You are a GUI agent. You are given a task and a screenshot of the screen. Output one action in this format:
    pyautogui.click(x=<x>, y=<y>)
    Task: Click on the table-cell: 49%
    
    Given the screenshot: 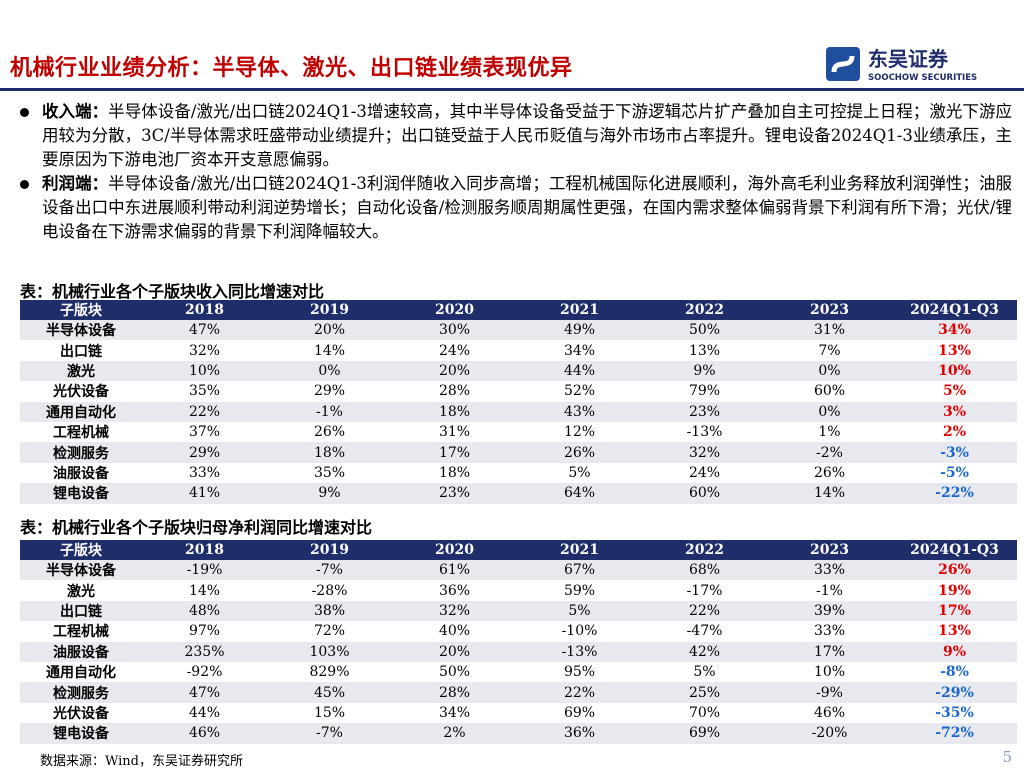 What is the action you would take?
    pyautogui.click(x=579, y=330)
    